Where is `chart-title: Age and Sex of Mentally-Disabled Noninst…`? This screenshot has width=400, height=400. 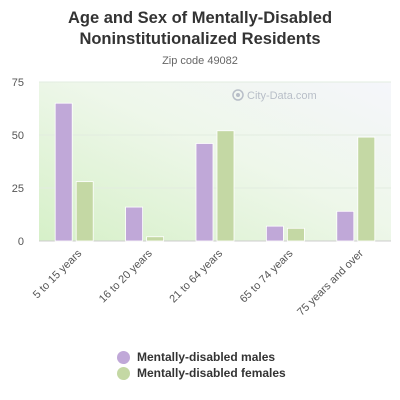
chart-title: Age and Sex of Mentally-Disabled Noninst… is located at coordinates (200, 28).